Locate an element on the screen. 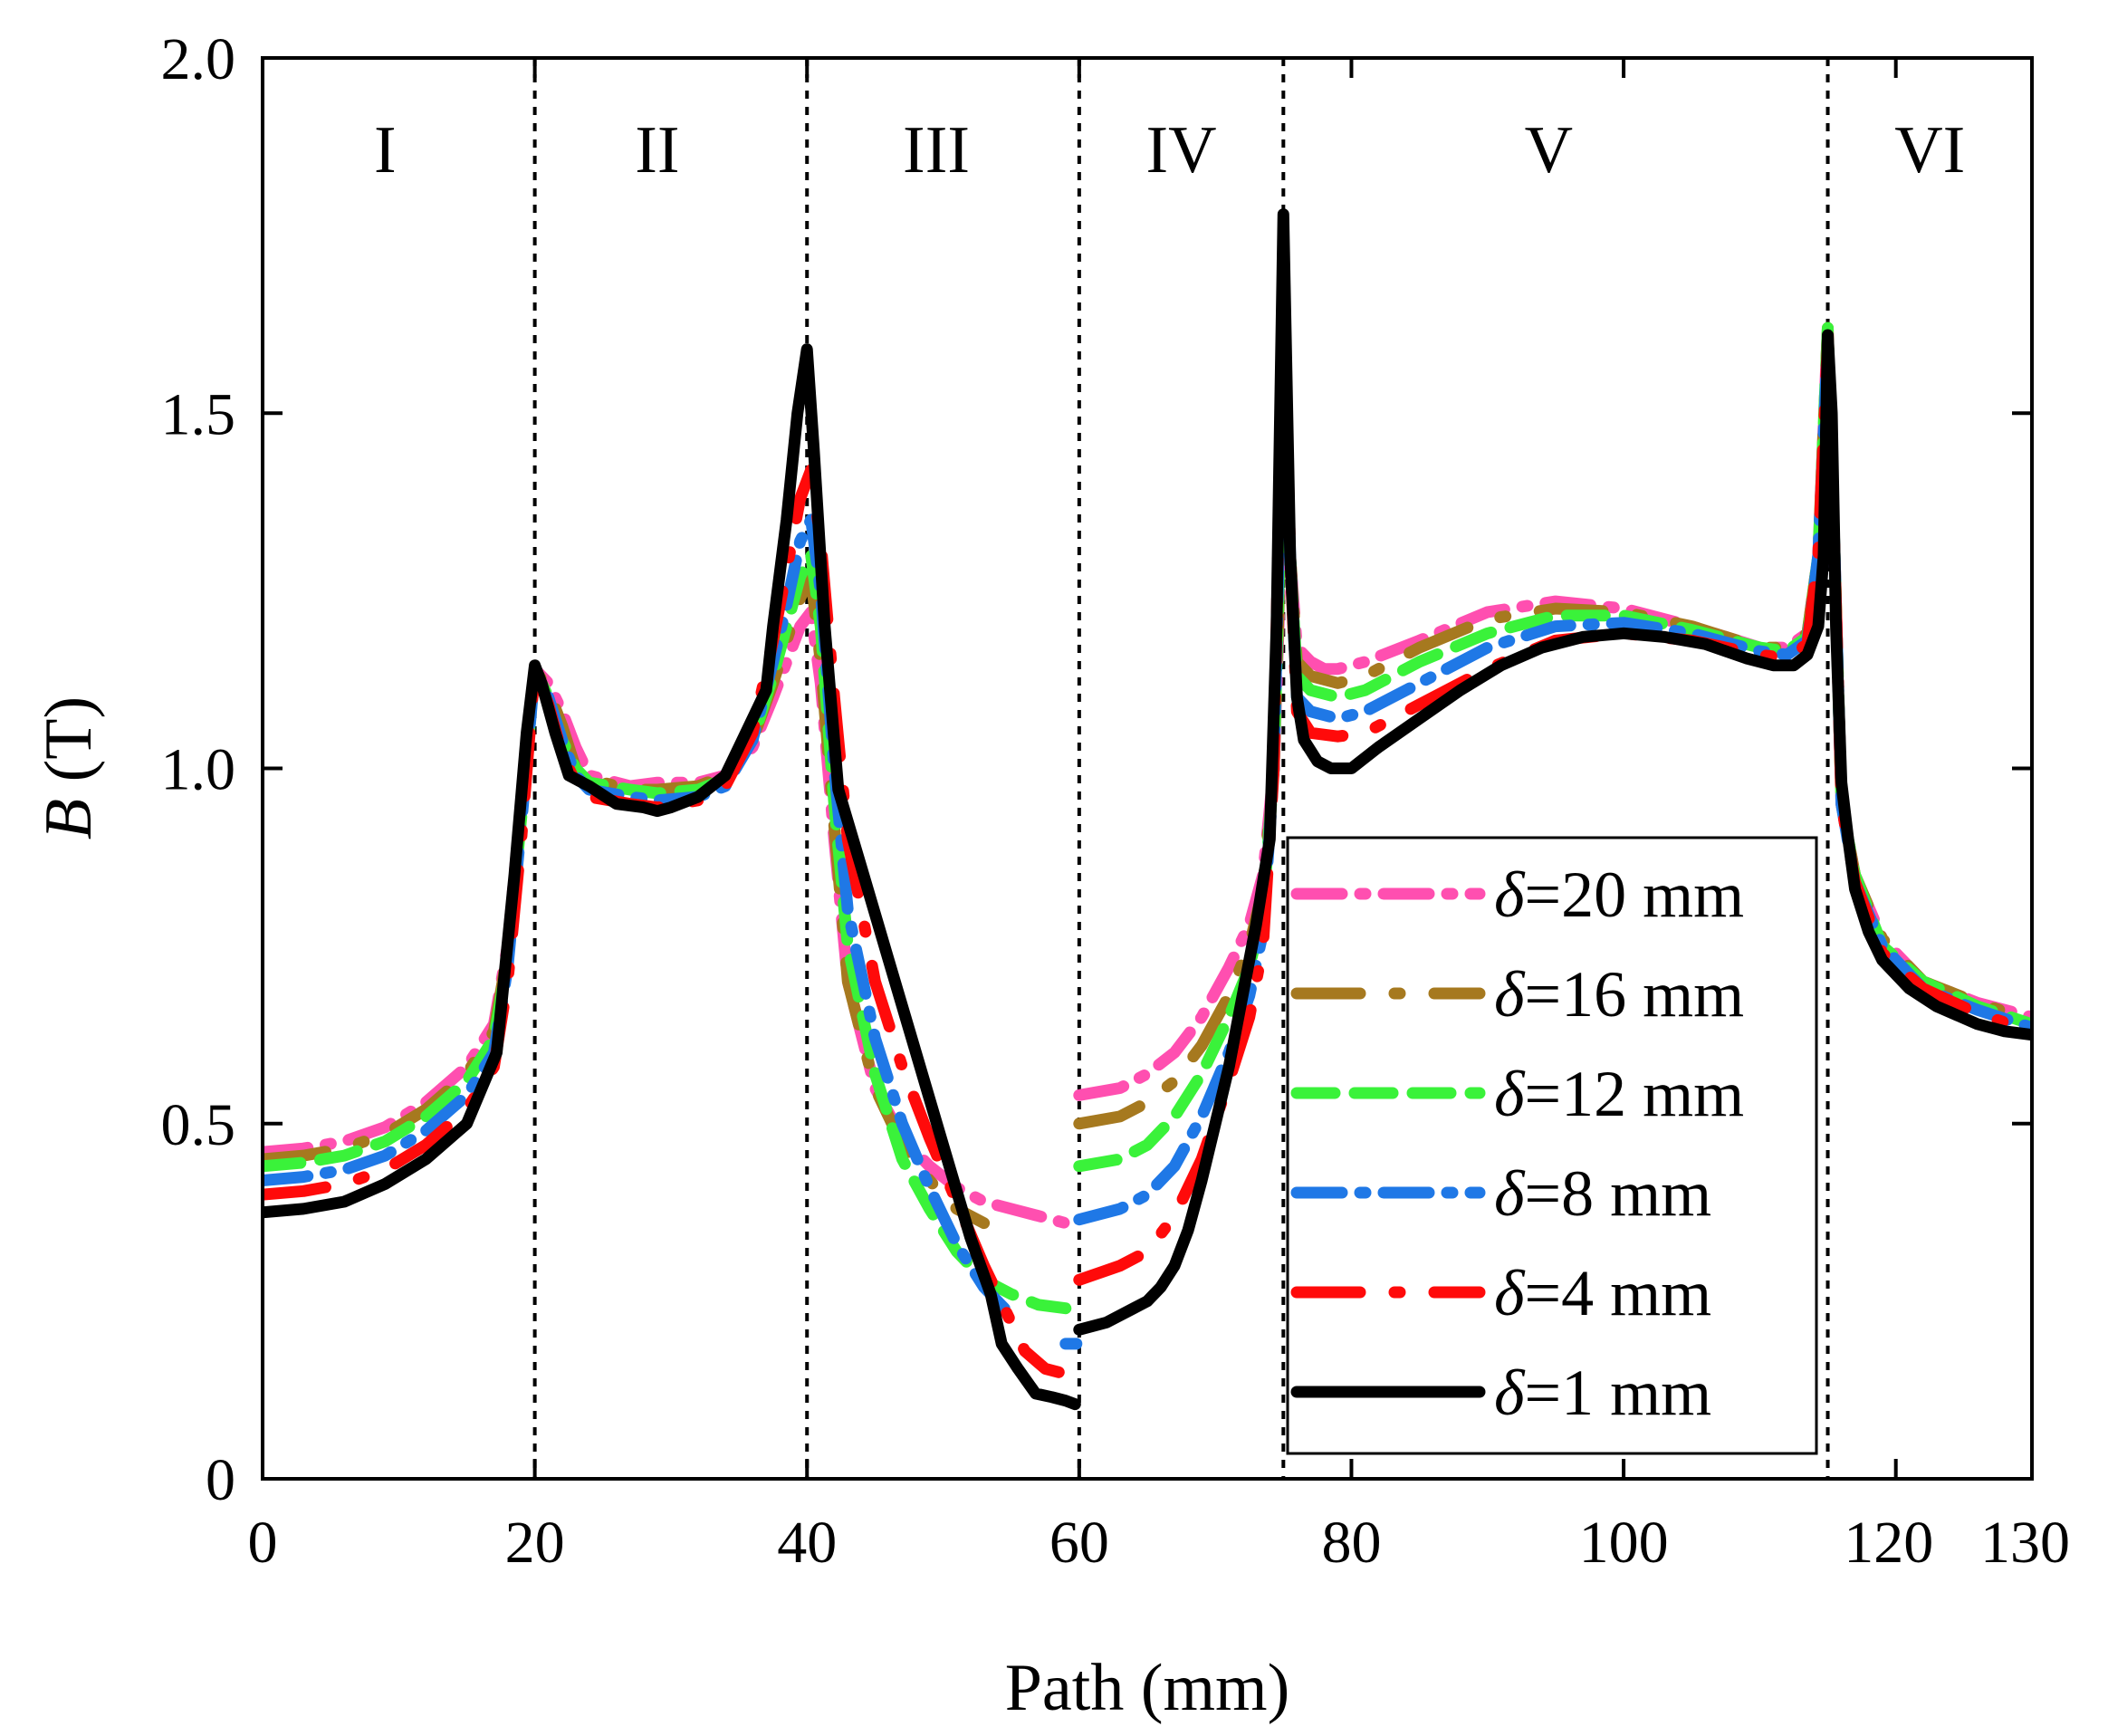 Image resolution: width=2108 pixels, height=1736 pixels. x-tick-label: 130 is located at coordinates (2025, 1543).